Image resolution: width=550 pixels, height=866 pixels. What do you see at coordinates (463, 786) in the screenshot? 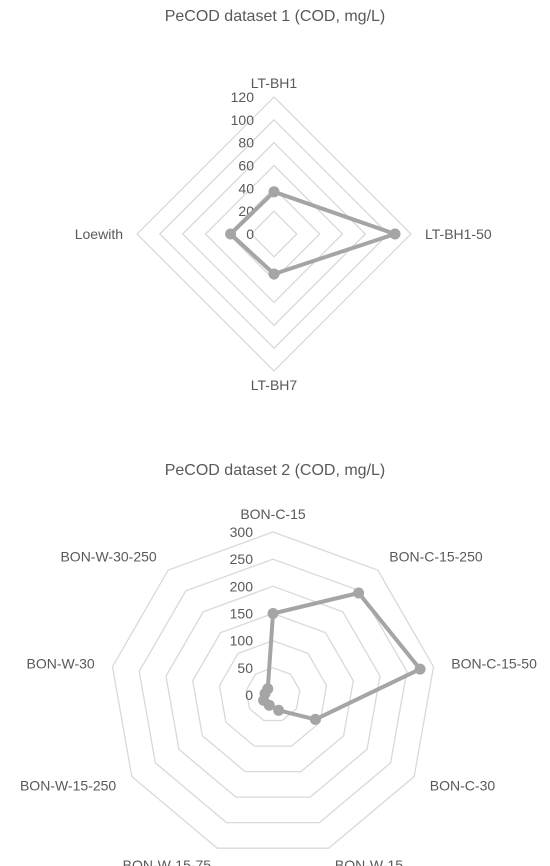
I see `category-label: BON-C-30` at bounding box center [463, 786].